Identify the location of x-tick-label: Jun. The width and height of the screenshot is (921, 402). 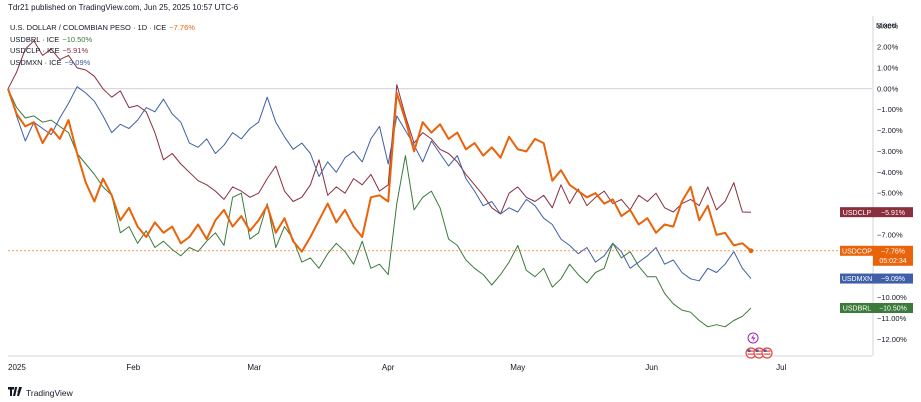
(651, 367).